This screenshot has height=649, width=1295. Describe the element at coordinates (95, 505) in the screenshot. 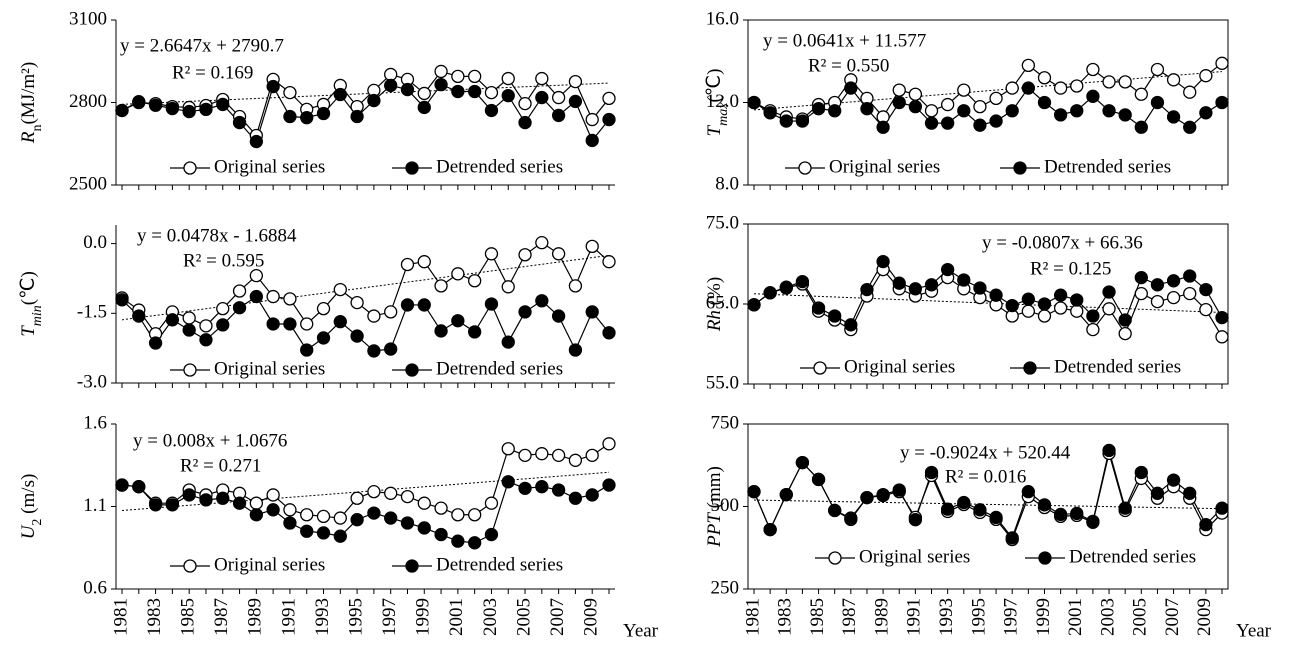

I see `y-tick-label: 1.1` at that location.